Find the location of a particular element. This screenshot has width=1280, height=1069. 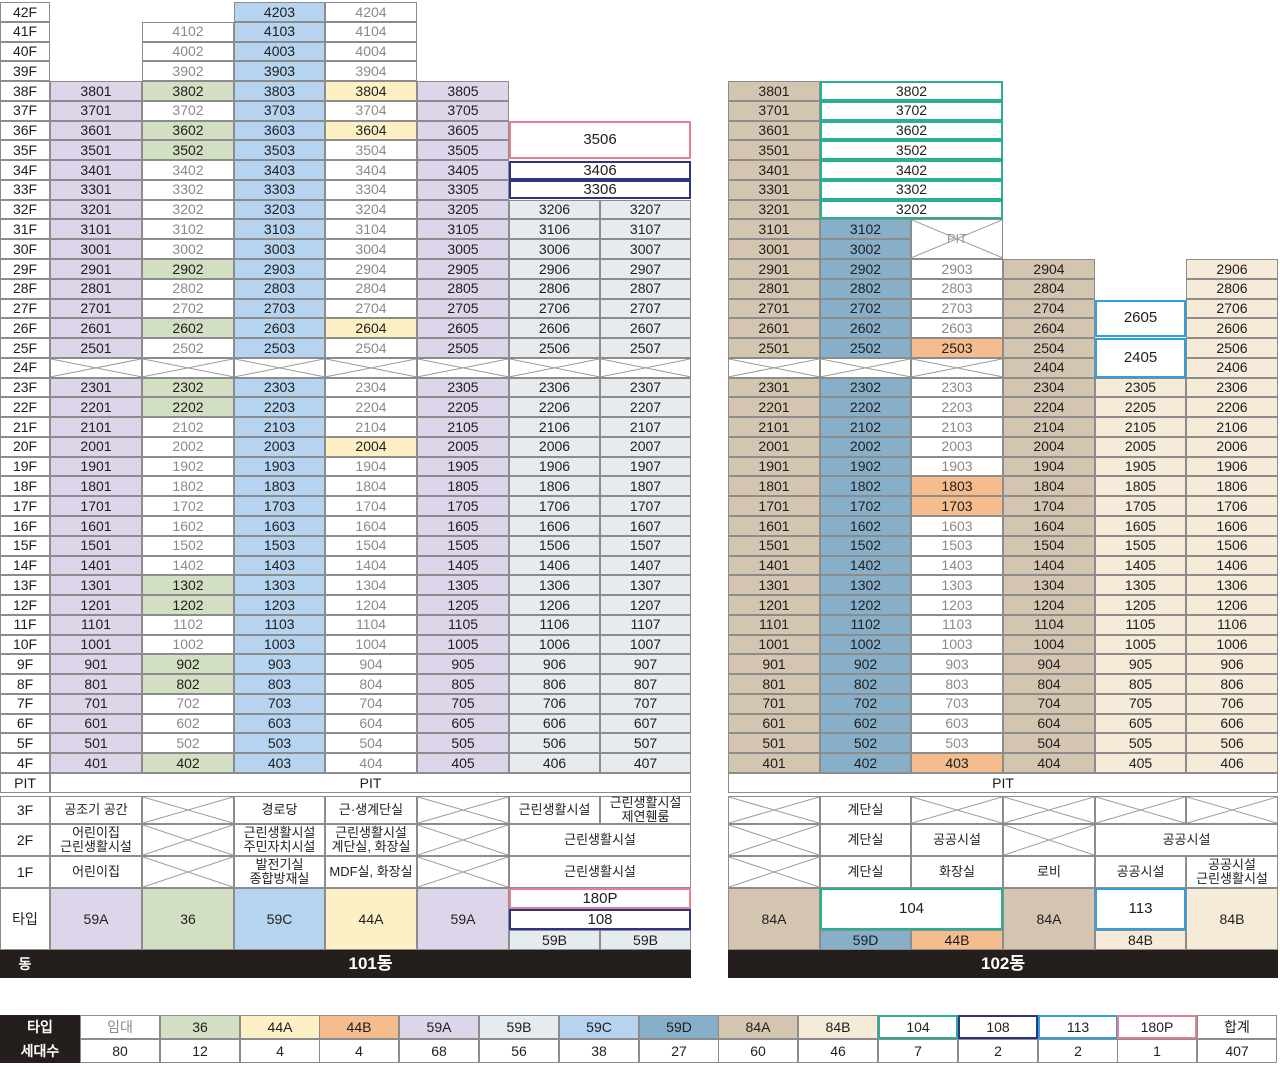

unit-cell: 1701 is located at coordinates (774, 506).